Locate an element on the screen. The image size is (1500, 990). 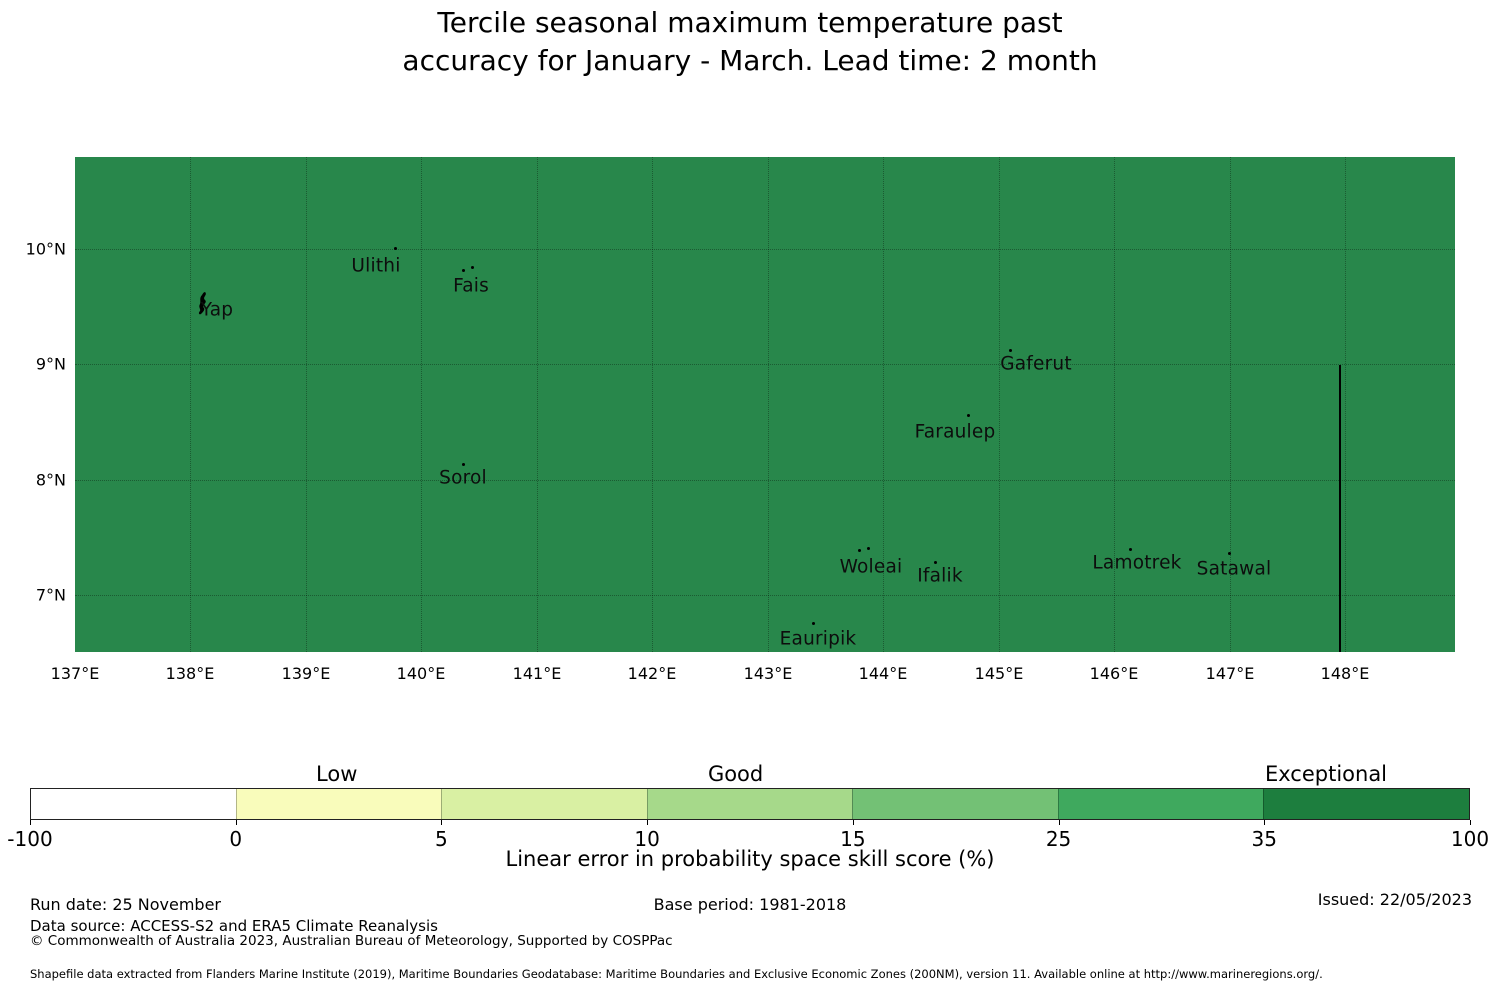
colorbar: Low Good Exceptional -100 0 5 is located at coordinates (748, 805).